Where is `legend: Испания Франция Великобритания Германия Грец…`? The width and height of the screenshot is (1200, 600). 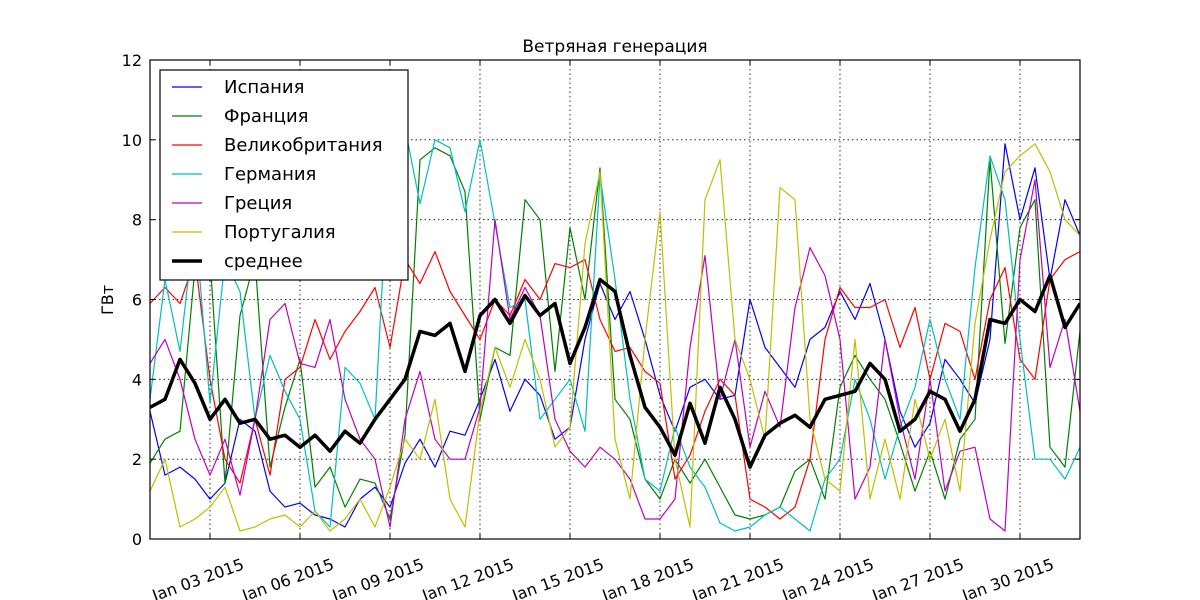
legend: Испания Франция Великобритания Германия Грец… is located at coordinates (284, 175).